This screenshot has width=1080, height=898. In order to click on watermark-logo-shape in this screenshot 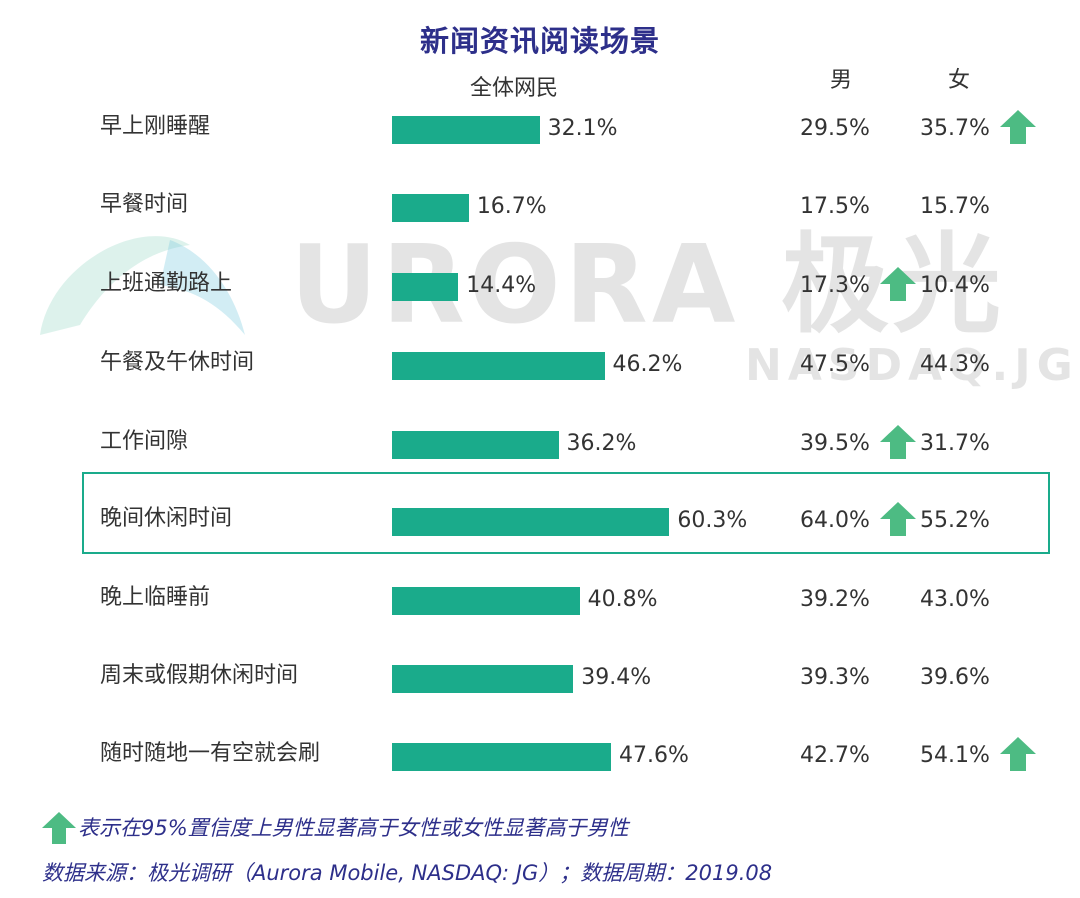, I will do `click(142, 285)`.